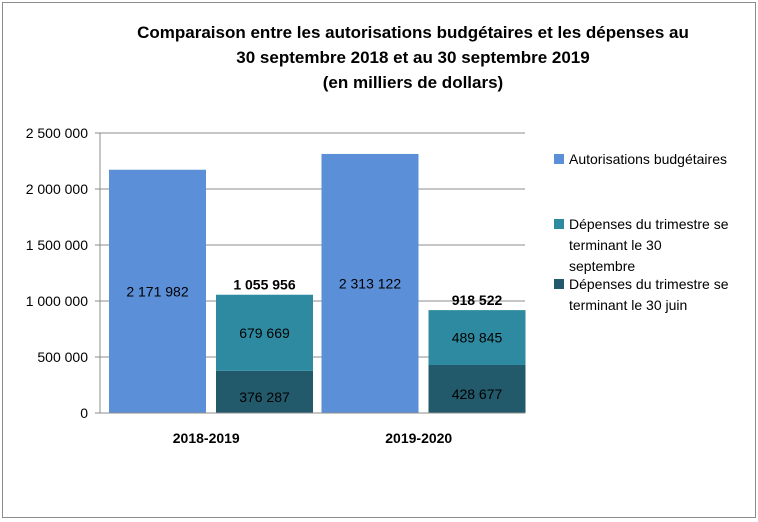 The image size is (758, 522). Describe the element at coordinates (413, 82) in the screenshot. I see `chart-title-line-3: (en milliers de dollars)` at that location.